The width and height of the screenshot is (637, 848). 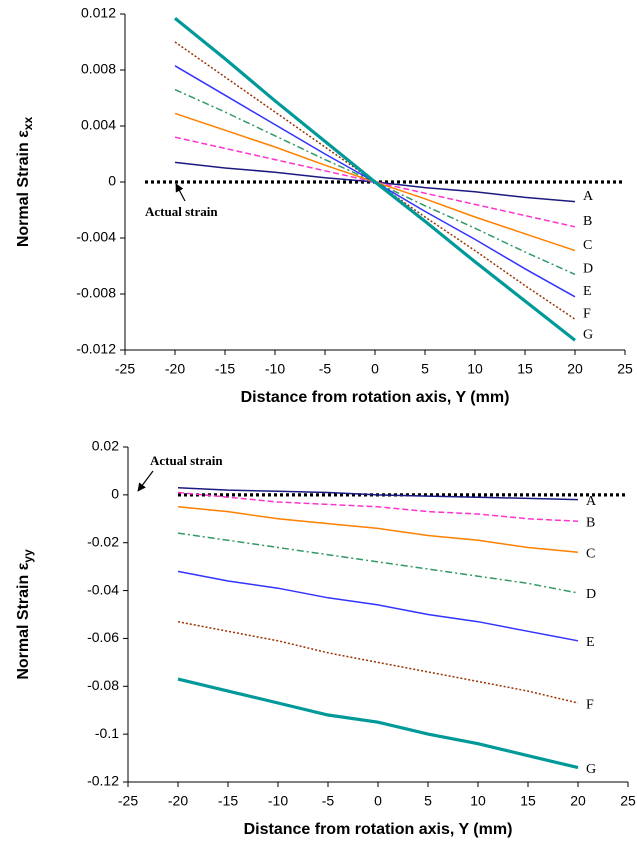 I want to click on y-tick-label: -0.04, so click(x=103, y=589).